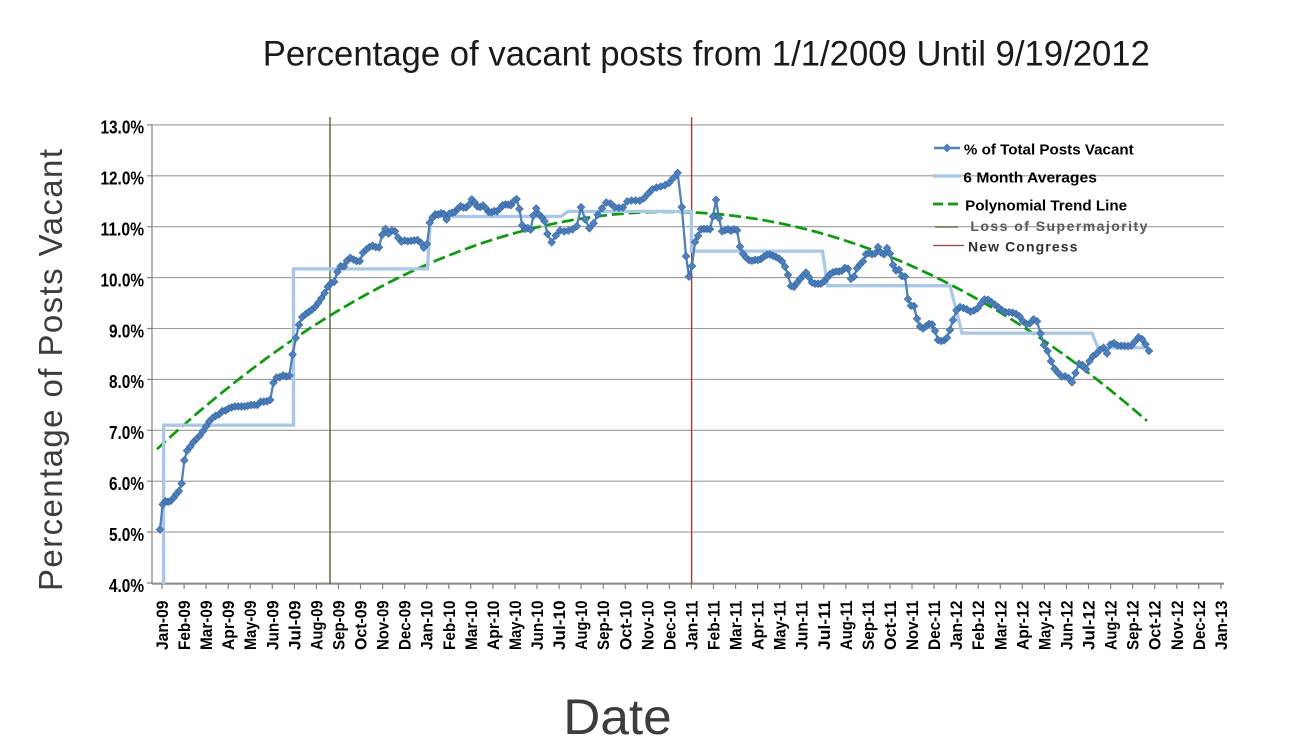  I want to click on svg-text: Mar-09, so click(206, 626).